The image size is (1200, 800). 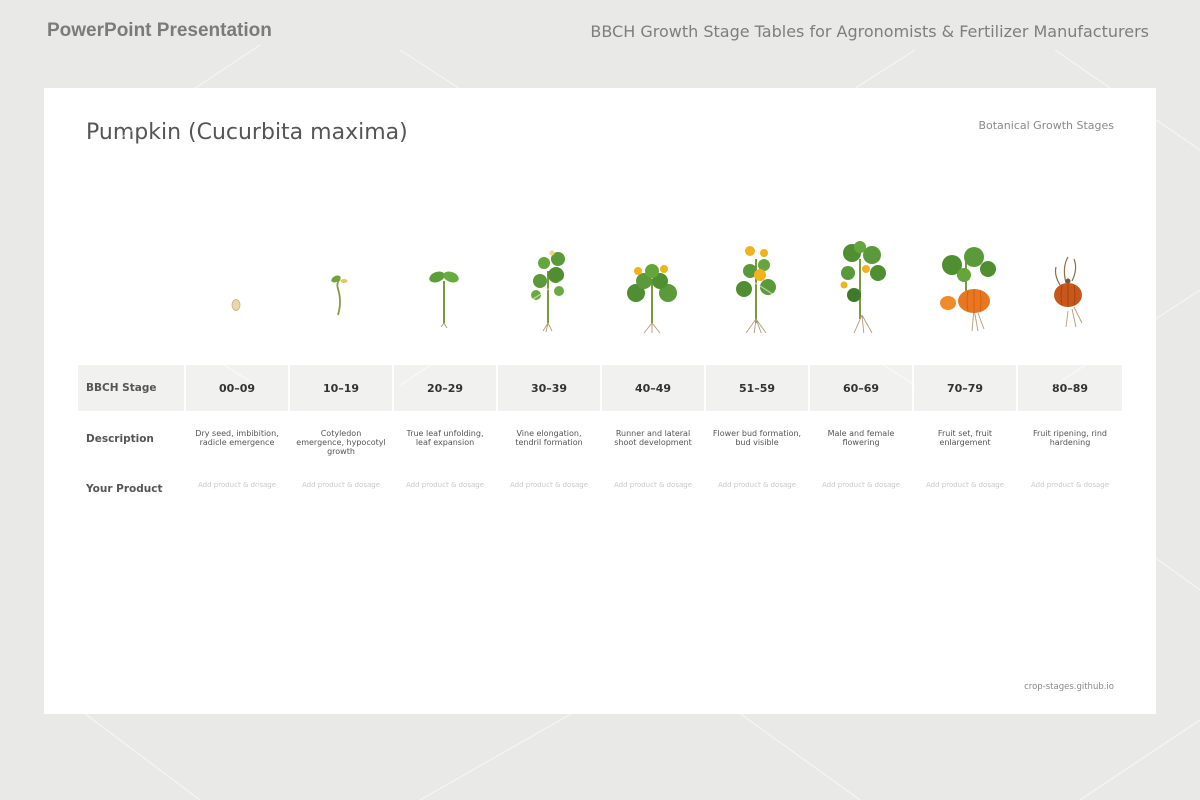 I want to click on header-left: PowerPoint Presentation, so click(x=159, y=30).